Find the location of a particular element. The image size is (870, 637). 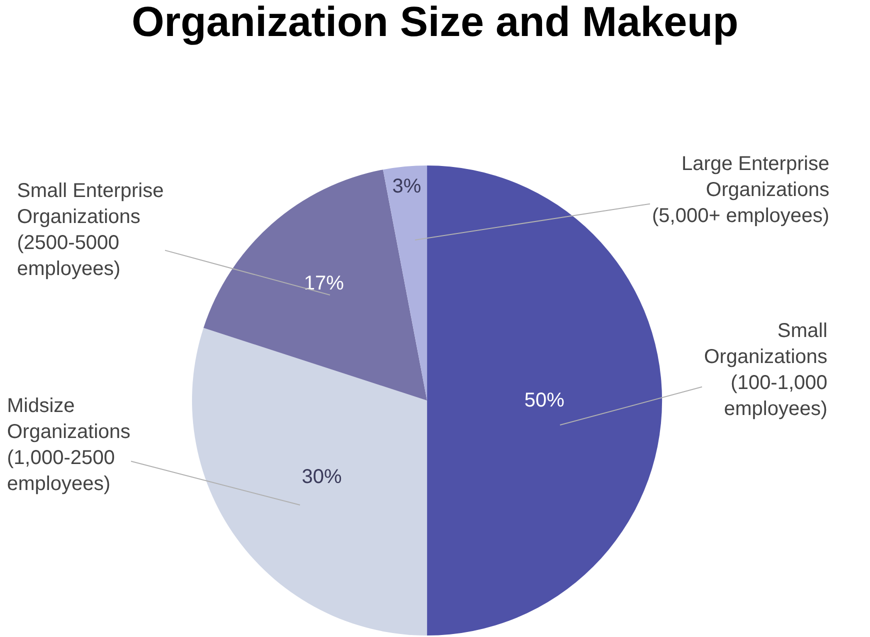

chart-title: Organization Size and Makeup is located at coordinates (435, 22).